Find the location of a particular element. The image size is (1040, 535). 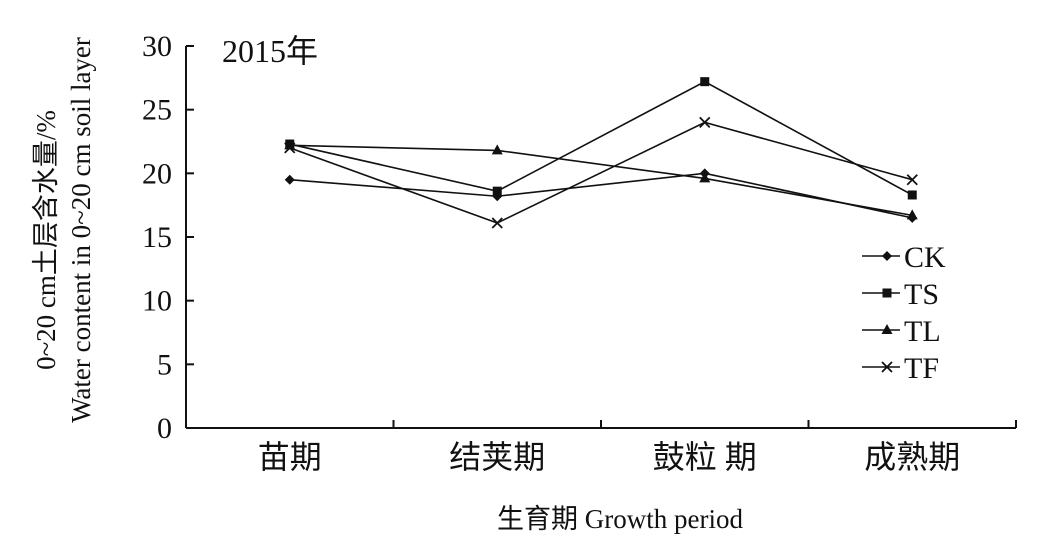

legend-label: CK is located at coordinates (925, 257).